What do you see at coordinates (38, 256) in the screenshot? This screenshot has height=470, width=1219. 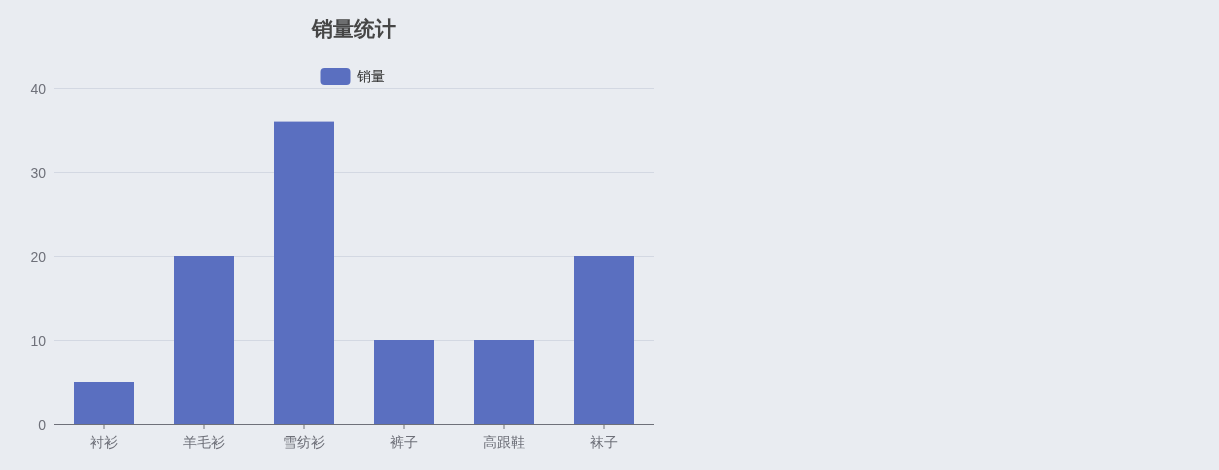 I see `y-tick-label: 20` at bounding box center [38, 256].